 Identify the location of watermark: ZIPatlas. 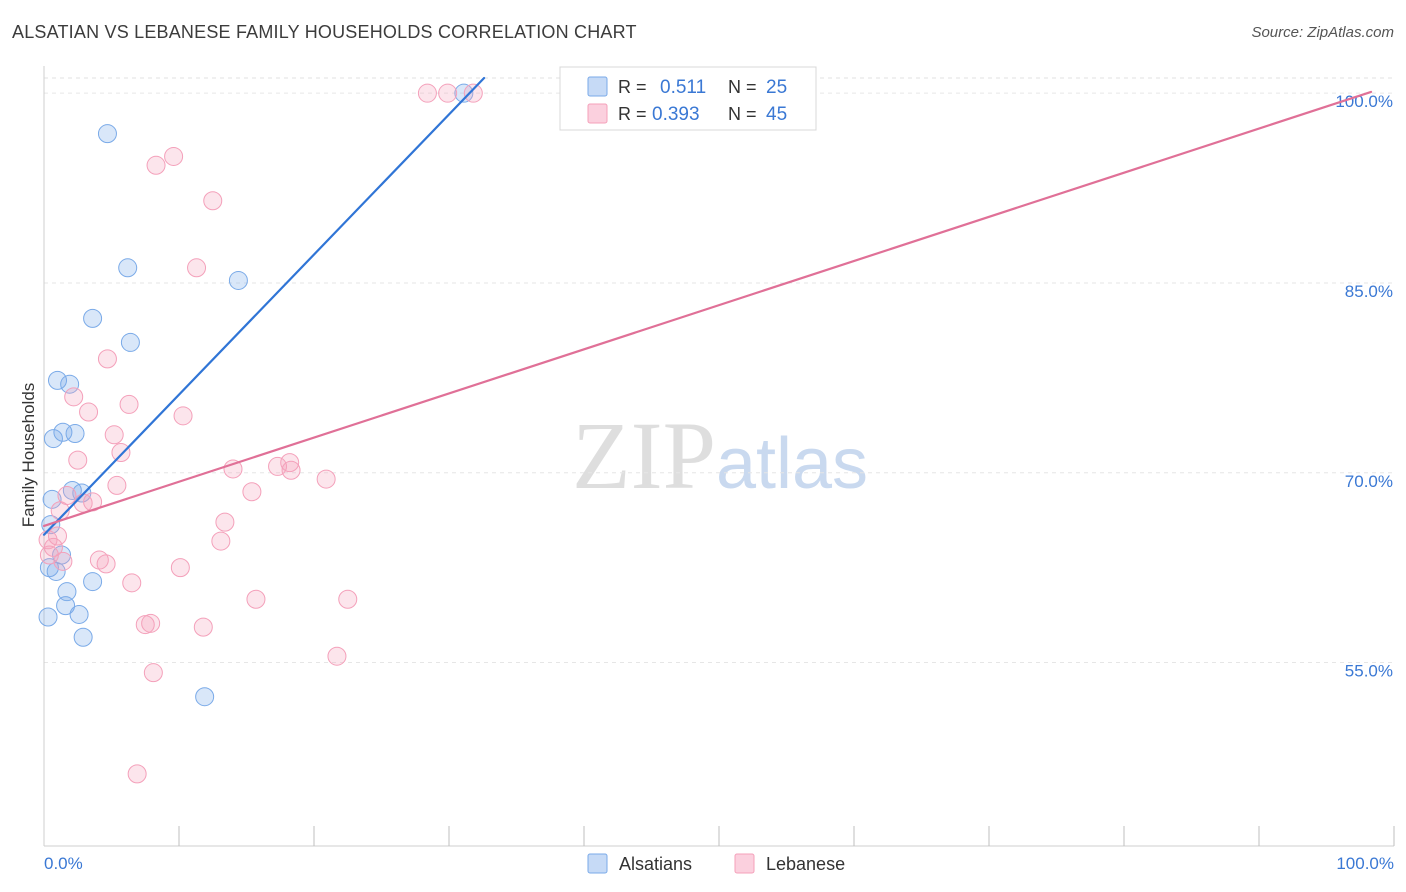
(720, 455).